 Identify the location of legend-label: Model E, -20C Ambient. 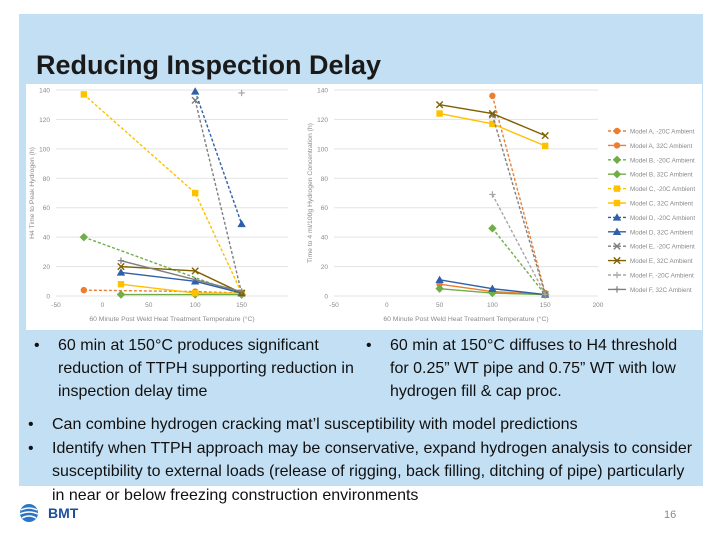
(662, 247).